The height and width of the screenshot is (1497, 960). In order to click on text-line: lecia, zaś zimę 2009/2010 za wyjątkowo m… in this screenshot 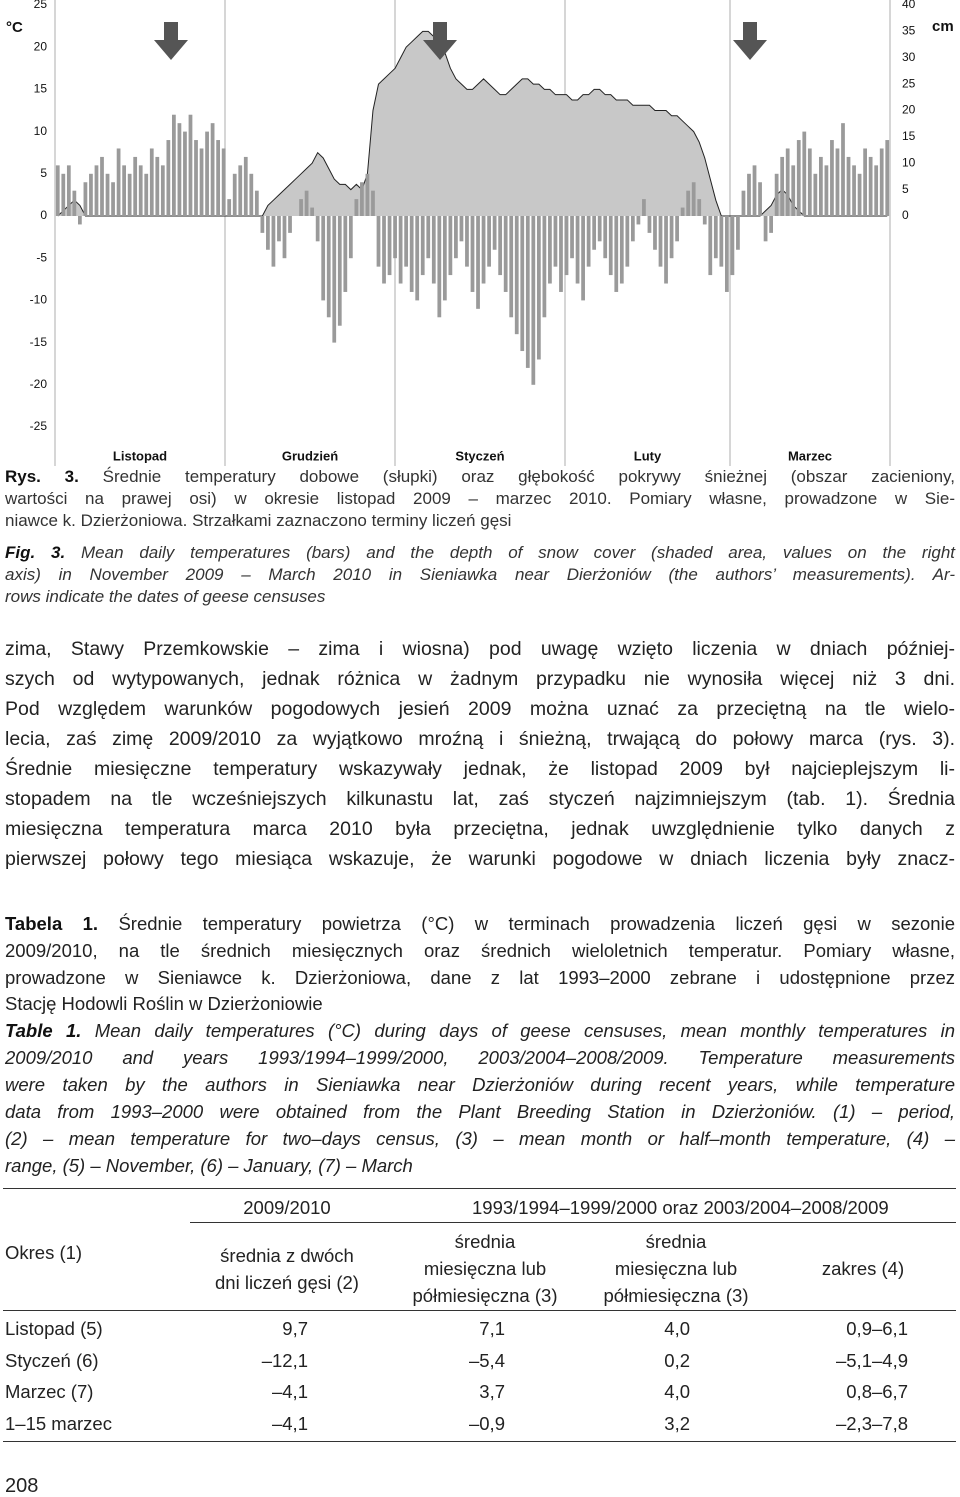, I will do `click(480, 739)`.